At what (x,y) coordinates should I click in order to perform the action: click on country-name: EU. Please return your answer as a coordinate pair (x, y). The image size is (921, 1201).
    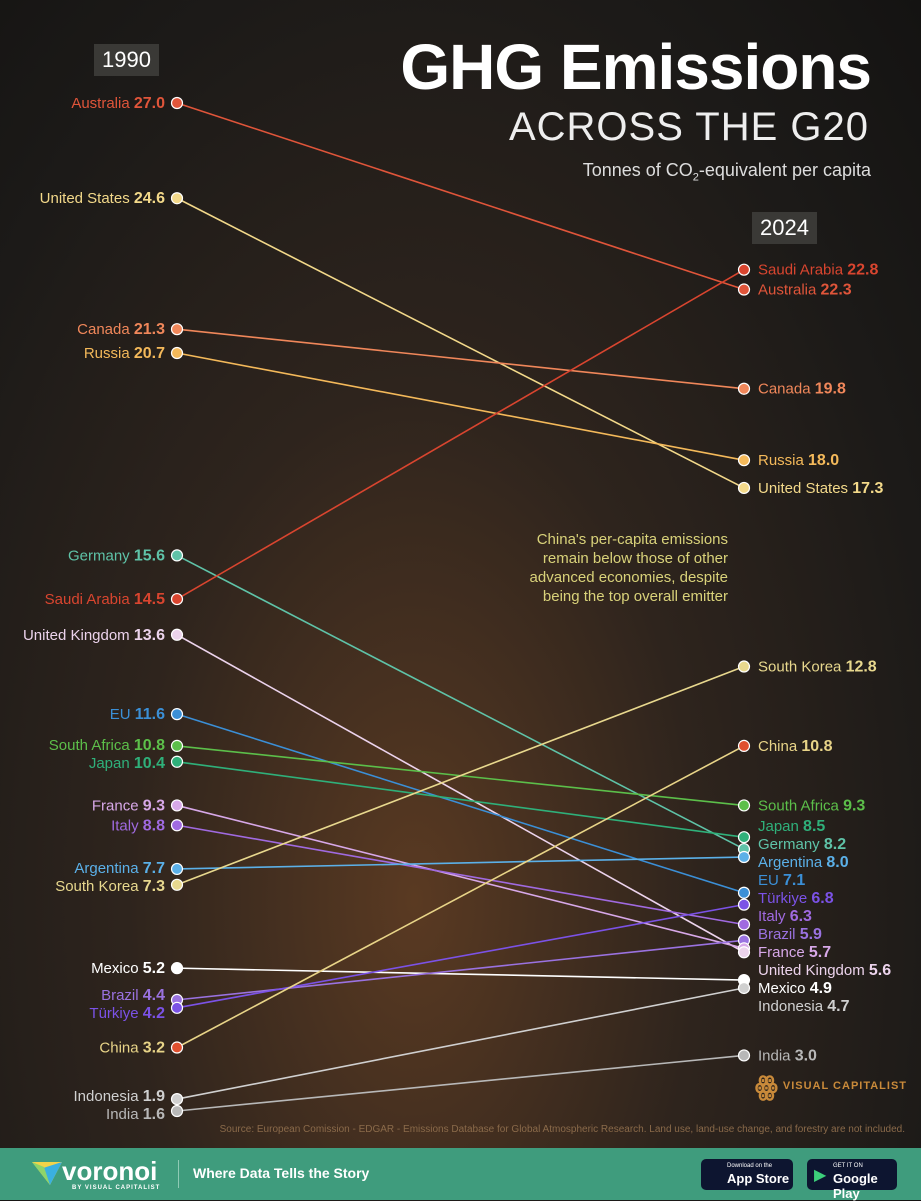
    Looking at the image, I should click on (122, 714).